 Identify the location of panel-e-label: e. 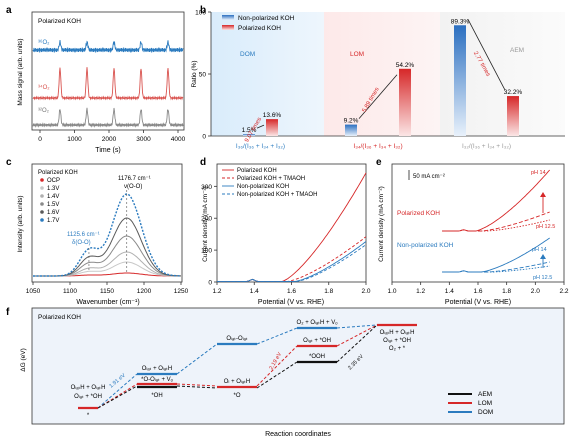
(379, 162).